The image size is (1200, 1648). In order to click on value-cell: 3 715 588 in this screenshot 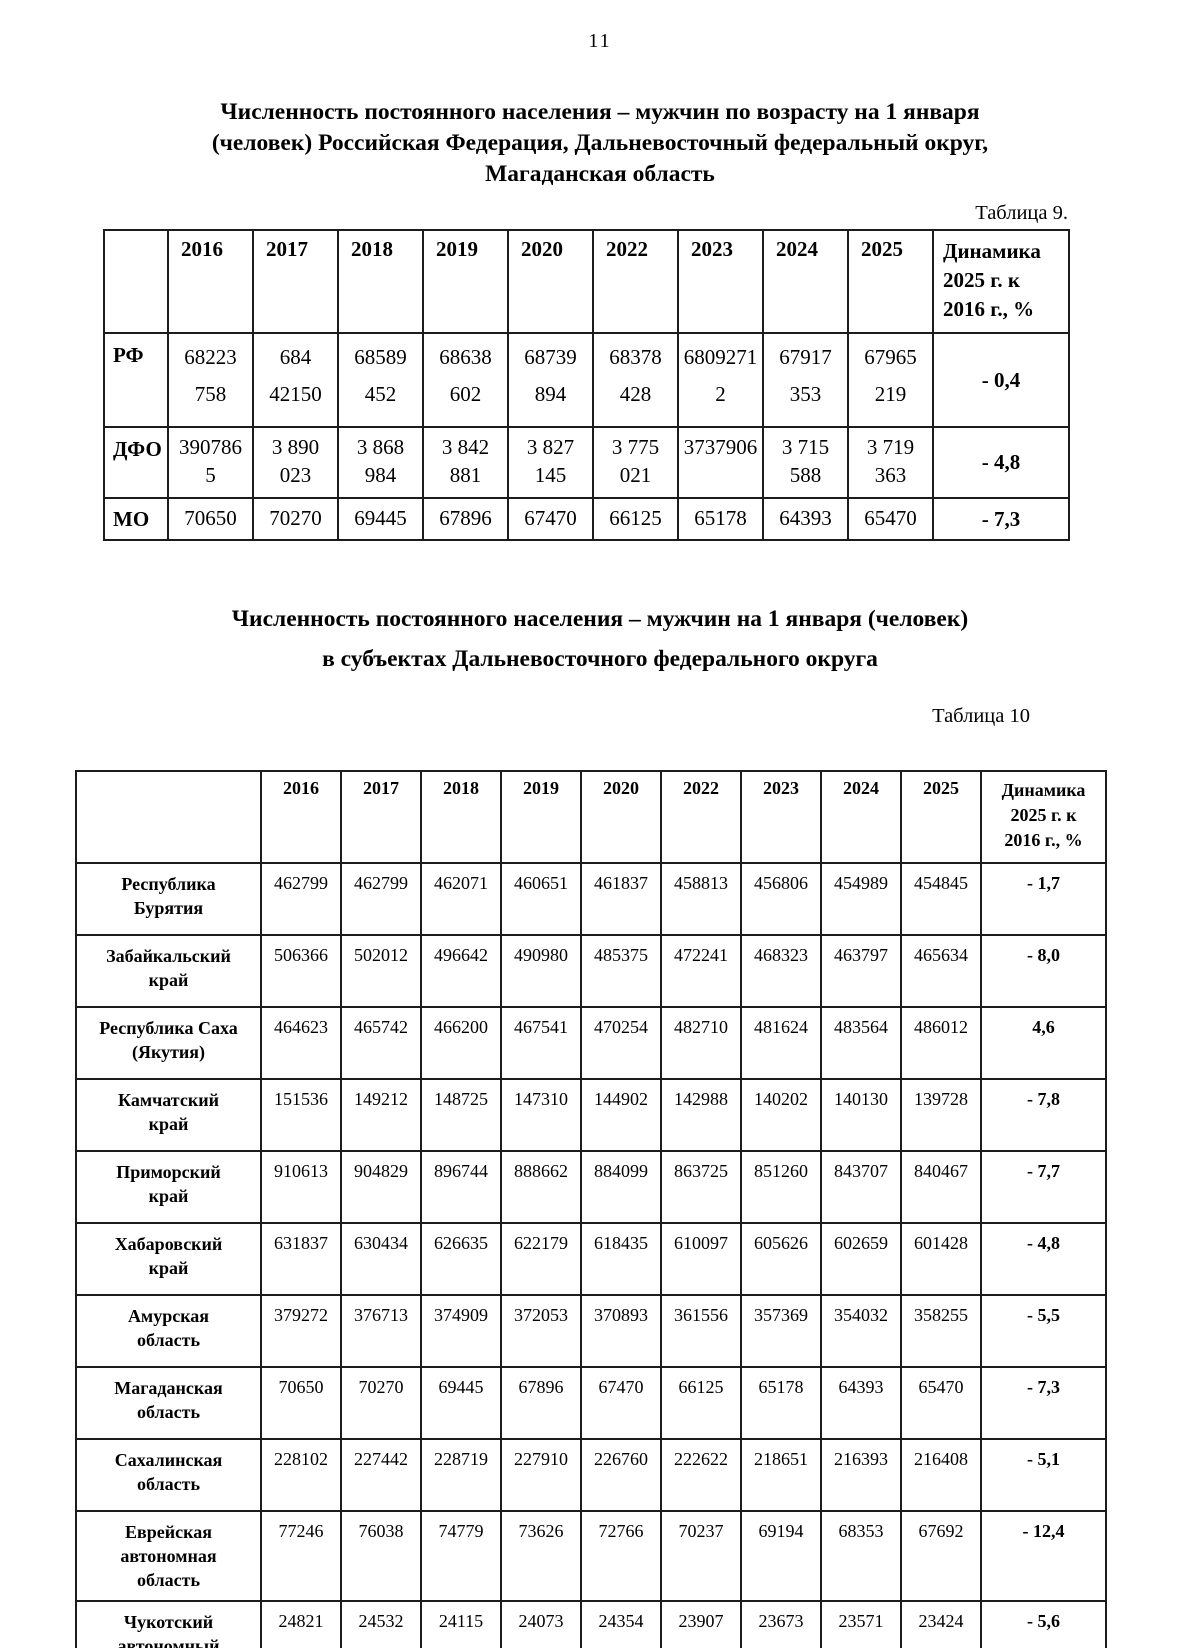, I will do `click(805, 462)`.